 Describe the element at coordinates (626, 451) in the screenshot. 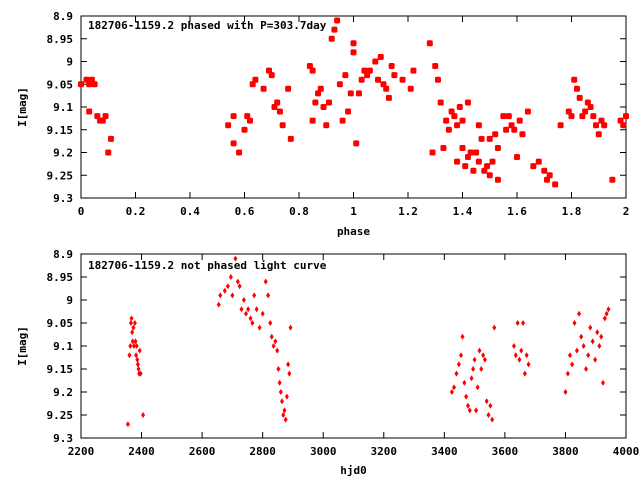

I see `x-tick-label: 4000` at that location.